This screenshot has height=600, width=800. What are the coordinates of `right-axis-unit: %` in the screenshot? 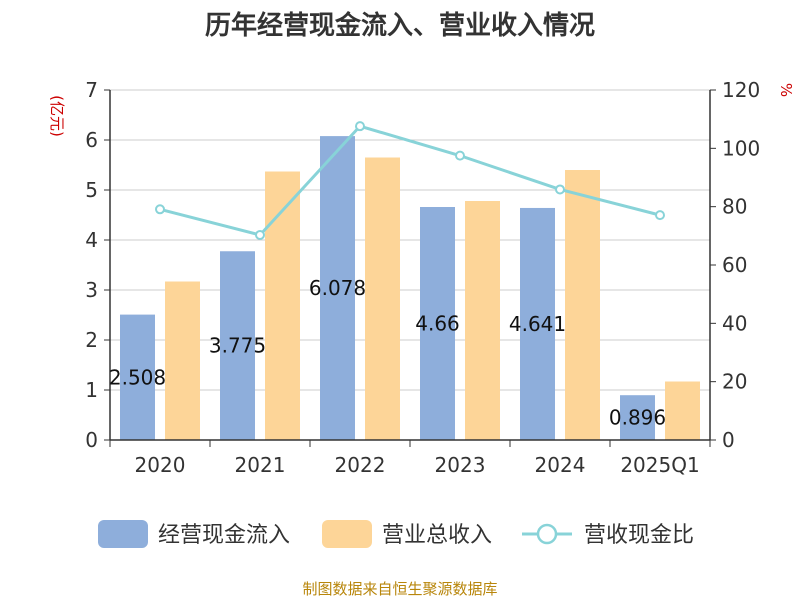 It's located at (786, 90).